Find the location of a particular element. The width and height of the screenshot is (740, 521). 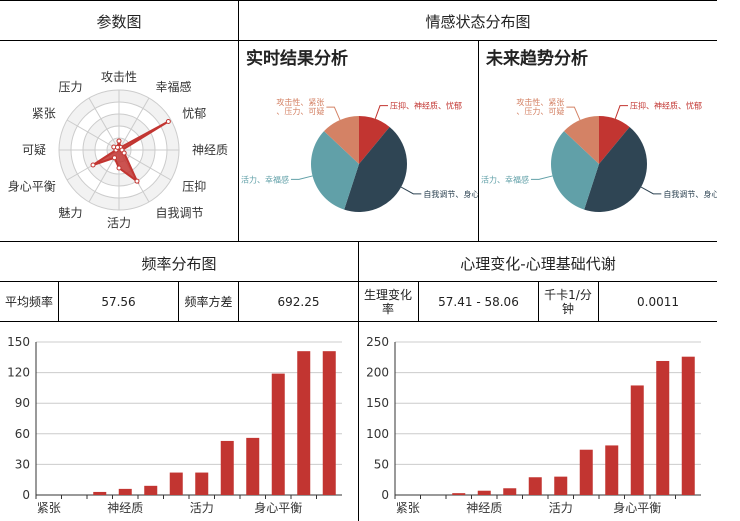

grid-pie-divider is located at coordinates (478, 141).